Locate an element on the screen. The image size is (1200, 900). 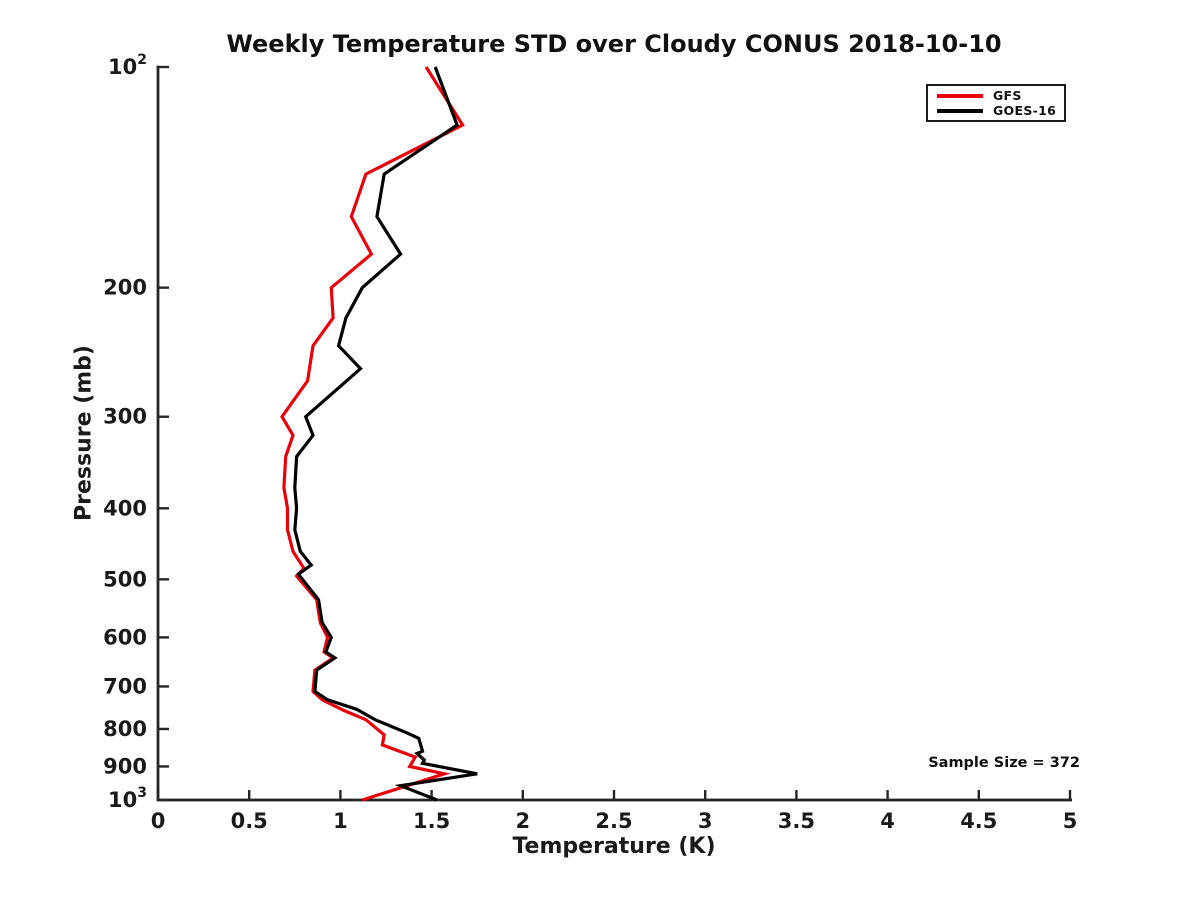
legend-item-gfs: GFS is located at coordinates (996, 95).